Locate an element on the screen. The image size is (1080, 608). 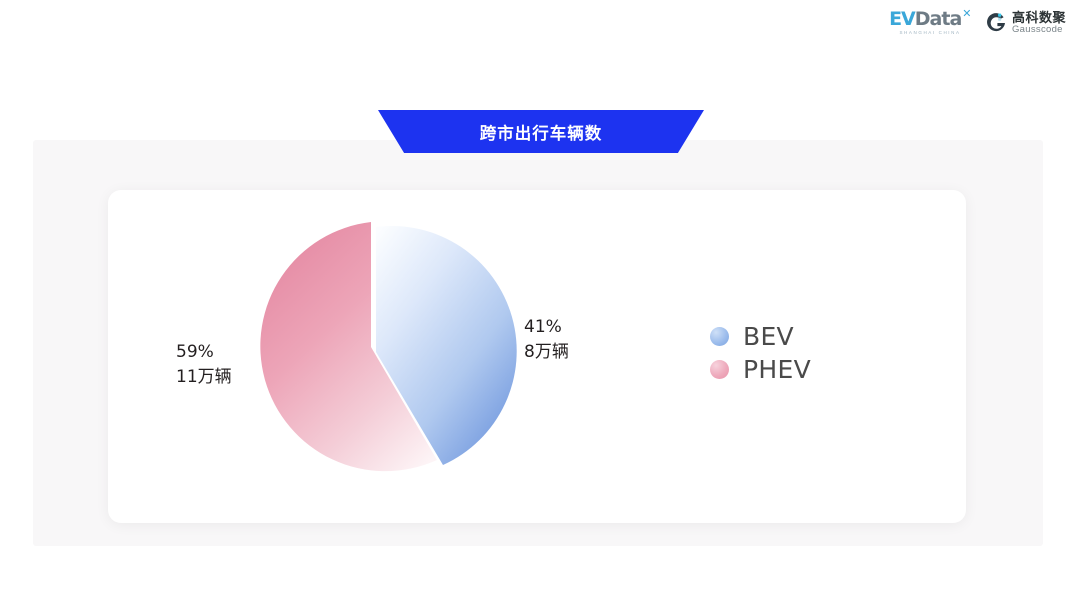
pie-label-phev: 59% 11万辆 is located at coordinates (204, 364).